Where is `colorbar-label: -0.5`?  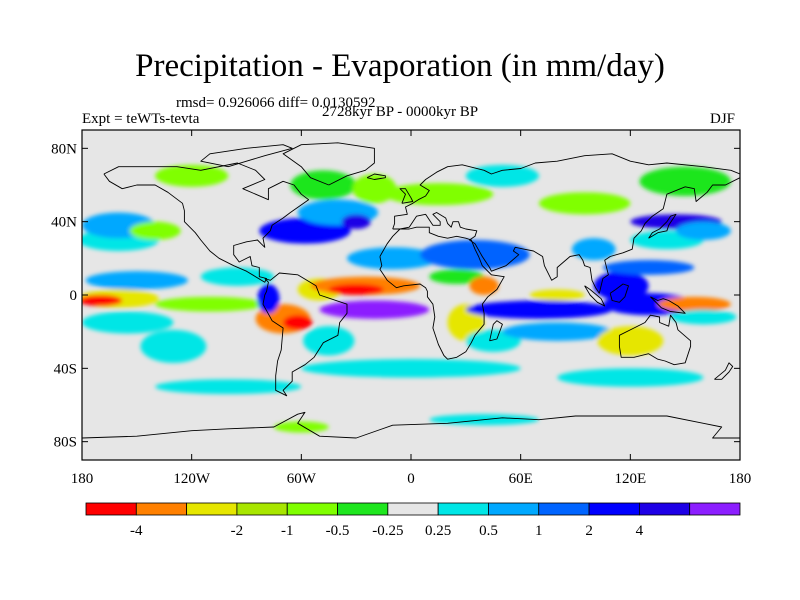 colorbar-label: -0.5 is located at coordinates (338, 531).